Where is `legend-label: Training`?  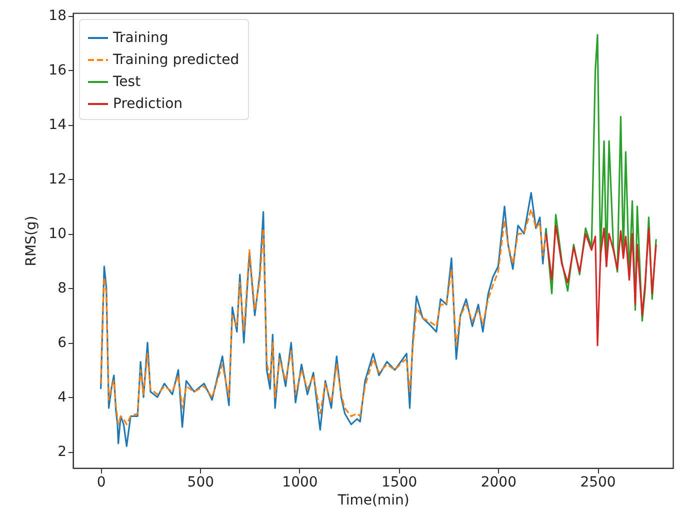
legend-label: Training is located at coordinates (140, 38).